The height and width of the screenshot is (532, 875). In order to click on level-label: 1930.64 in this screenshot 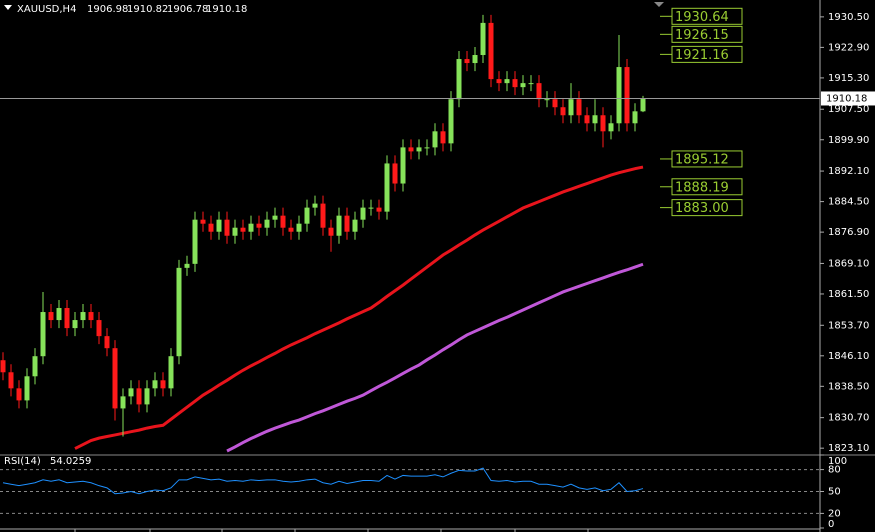, I will do `click(702, 17)`.